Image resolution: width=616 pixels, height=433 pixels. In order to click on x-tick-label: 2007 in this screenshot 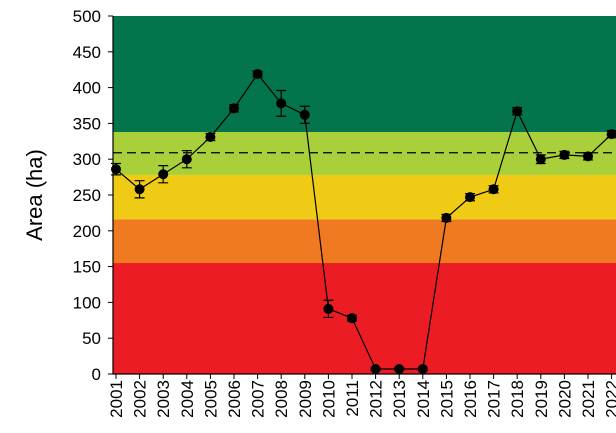, I will do `click(258, 399)`.